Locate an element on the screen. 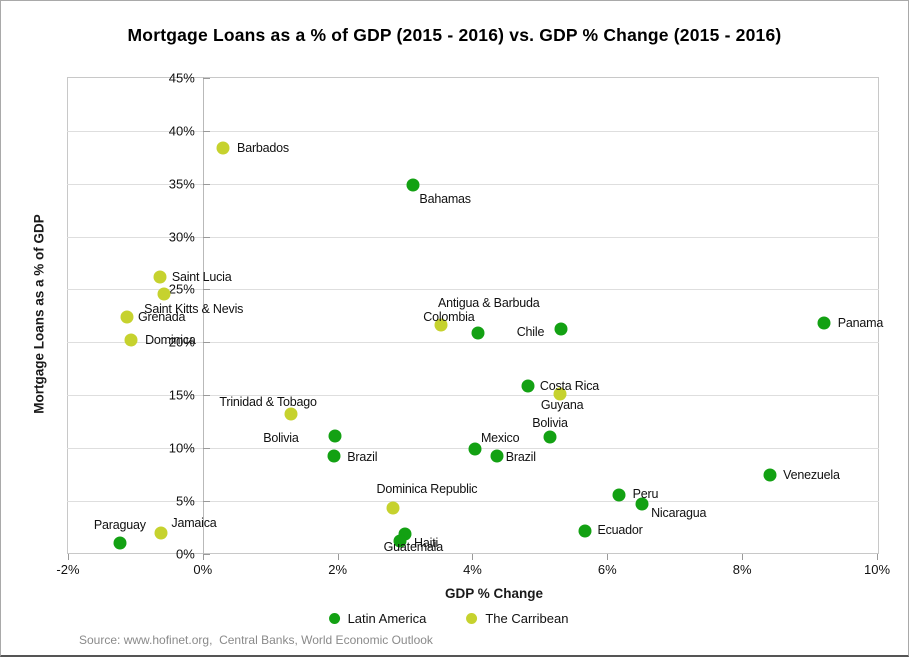 The width and height of the screenshot is (909, 657). data-label-ecuador: Ecuador is located at coordinates (620, 530).